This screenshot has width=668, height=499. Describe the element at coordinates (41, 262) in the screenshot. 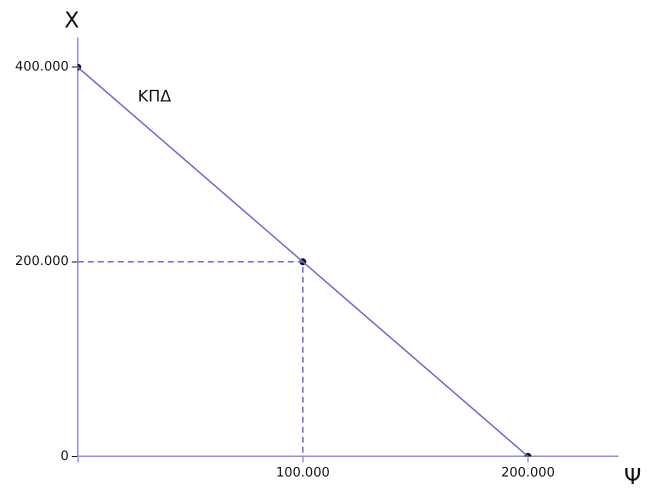

I see `y-tick-label: 200.000` at that location.